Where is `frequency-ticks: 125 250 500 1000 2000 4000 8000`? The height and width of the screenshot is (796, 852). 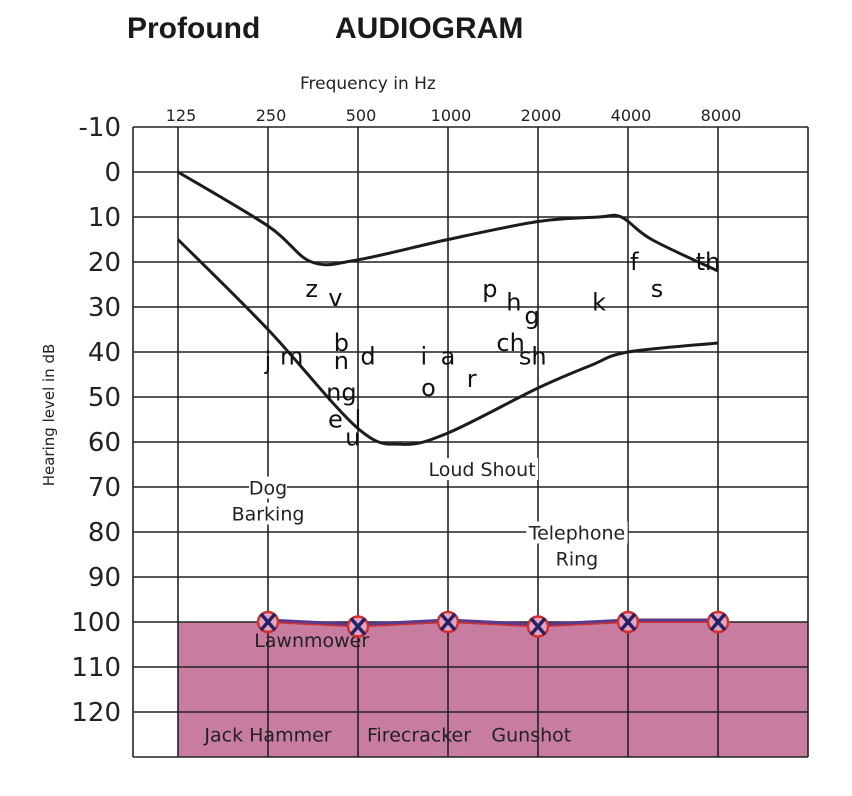
frequency-ticks: 125 250 500 1000 2000 4000 8000 is located at coordinates (454, 115).